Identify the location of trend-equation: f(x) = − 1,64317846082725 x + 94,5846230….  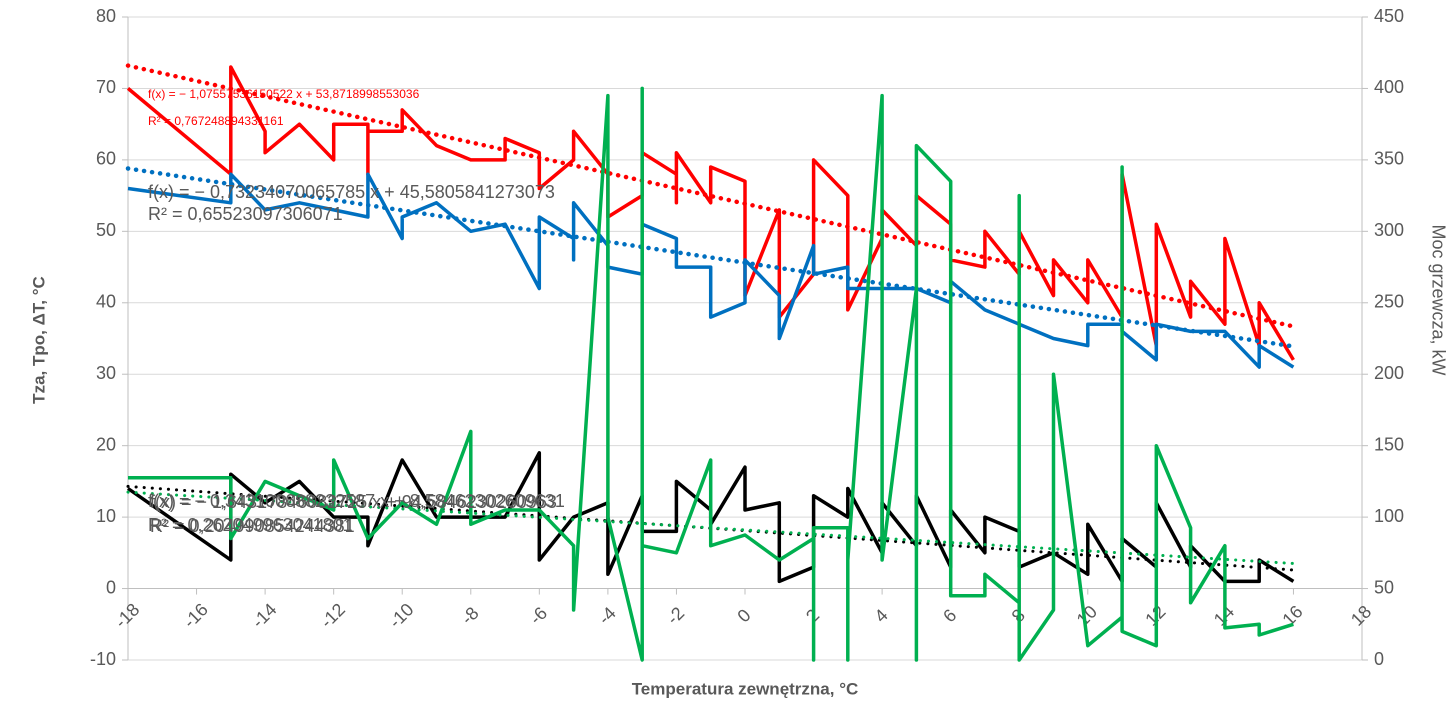
(353, 502).